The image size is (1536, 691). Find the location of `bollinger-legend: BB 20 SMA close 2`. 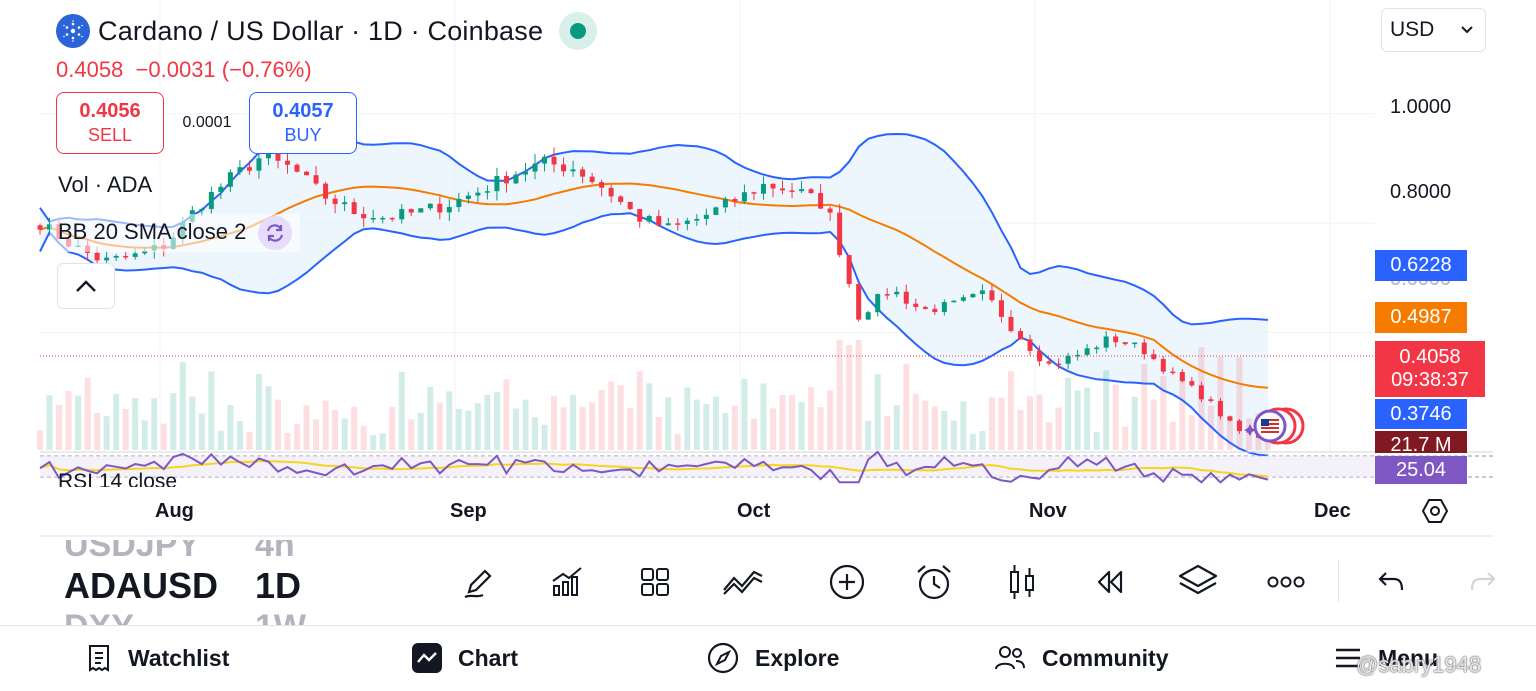

bollinger-legend: BB 20 SMA close 2 is located at coordinates (175, 233).